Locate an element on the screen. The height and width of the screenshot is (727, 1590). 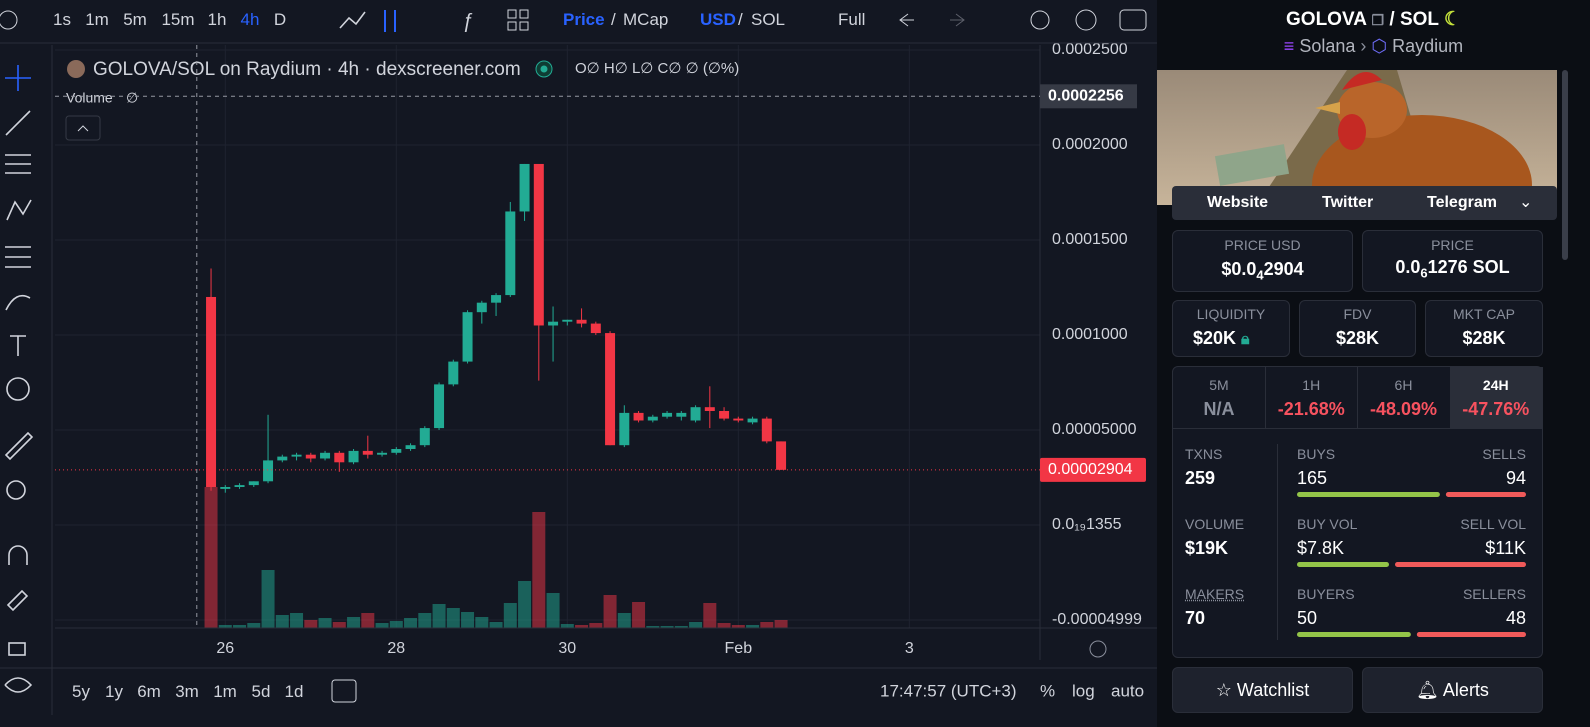
pair-slash: / is located at coordinates (1392, 19).